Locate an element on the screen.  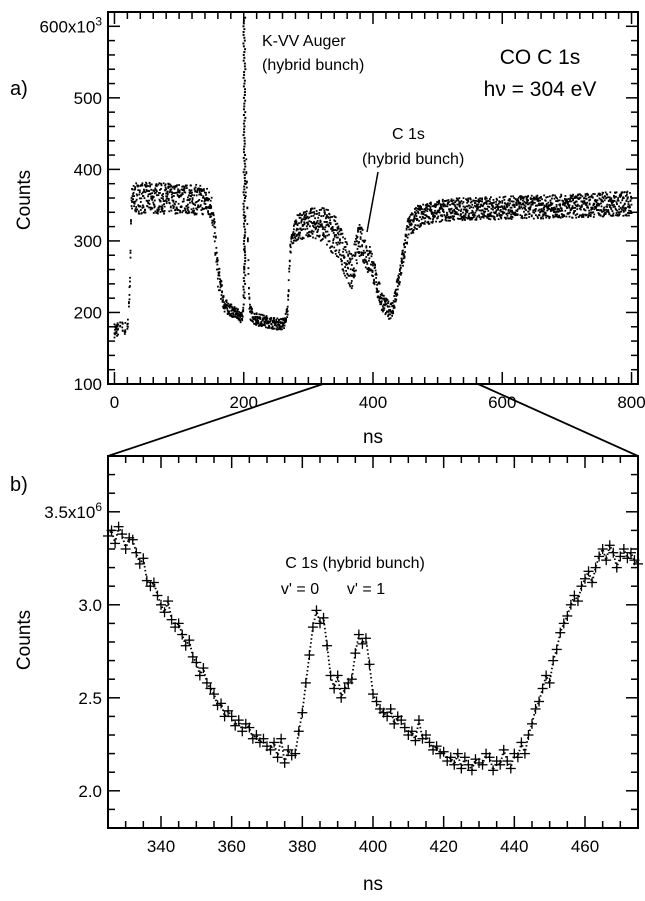
y-tick-label: 3.0 is located at coordinates (90, 605).